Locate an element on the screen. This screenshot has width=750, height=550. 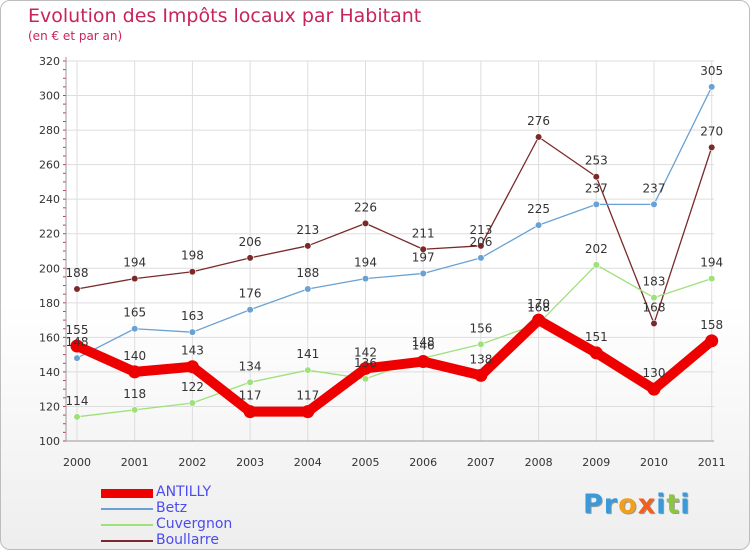
data-label-antilly: 143 is located at coordinates (192, 351).